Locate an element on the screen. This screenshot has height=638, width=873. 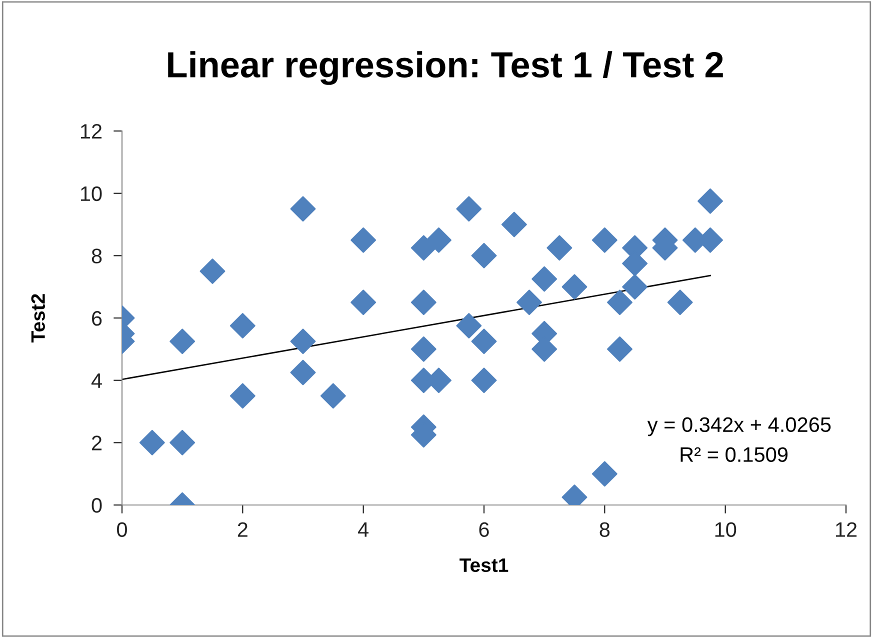
chart-title: Linear regression: Test 1 / Test 2 is located at coordinates (445, 68).